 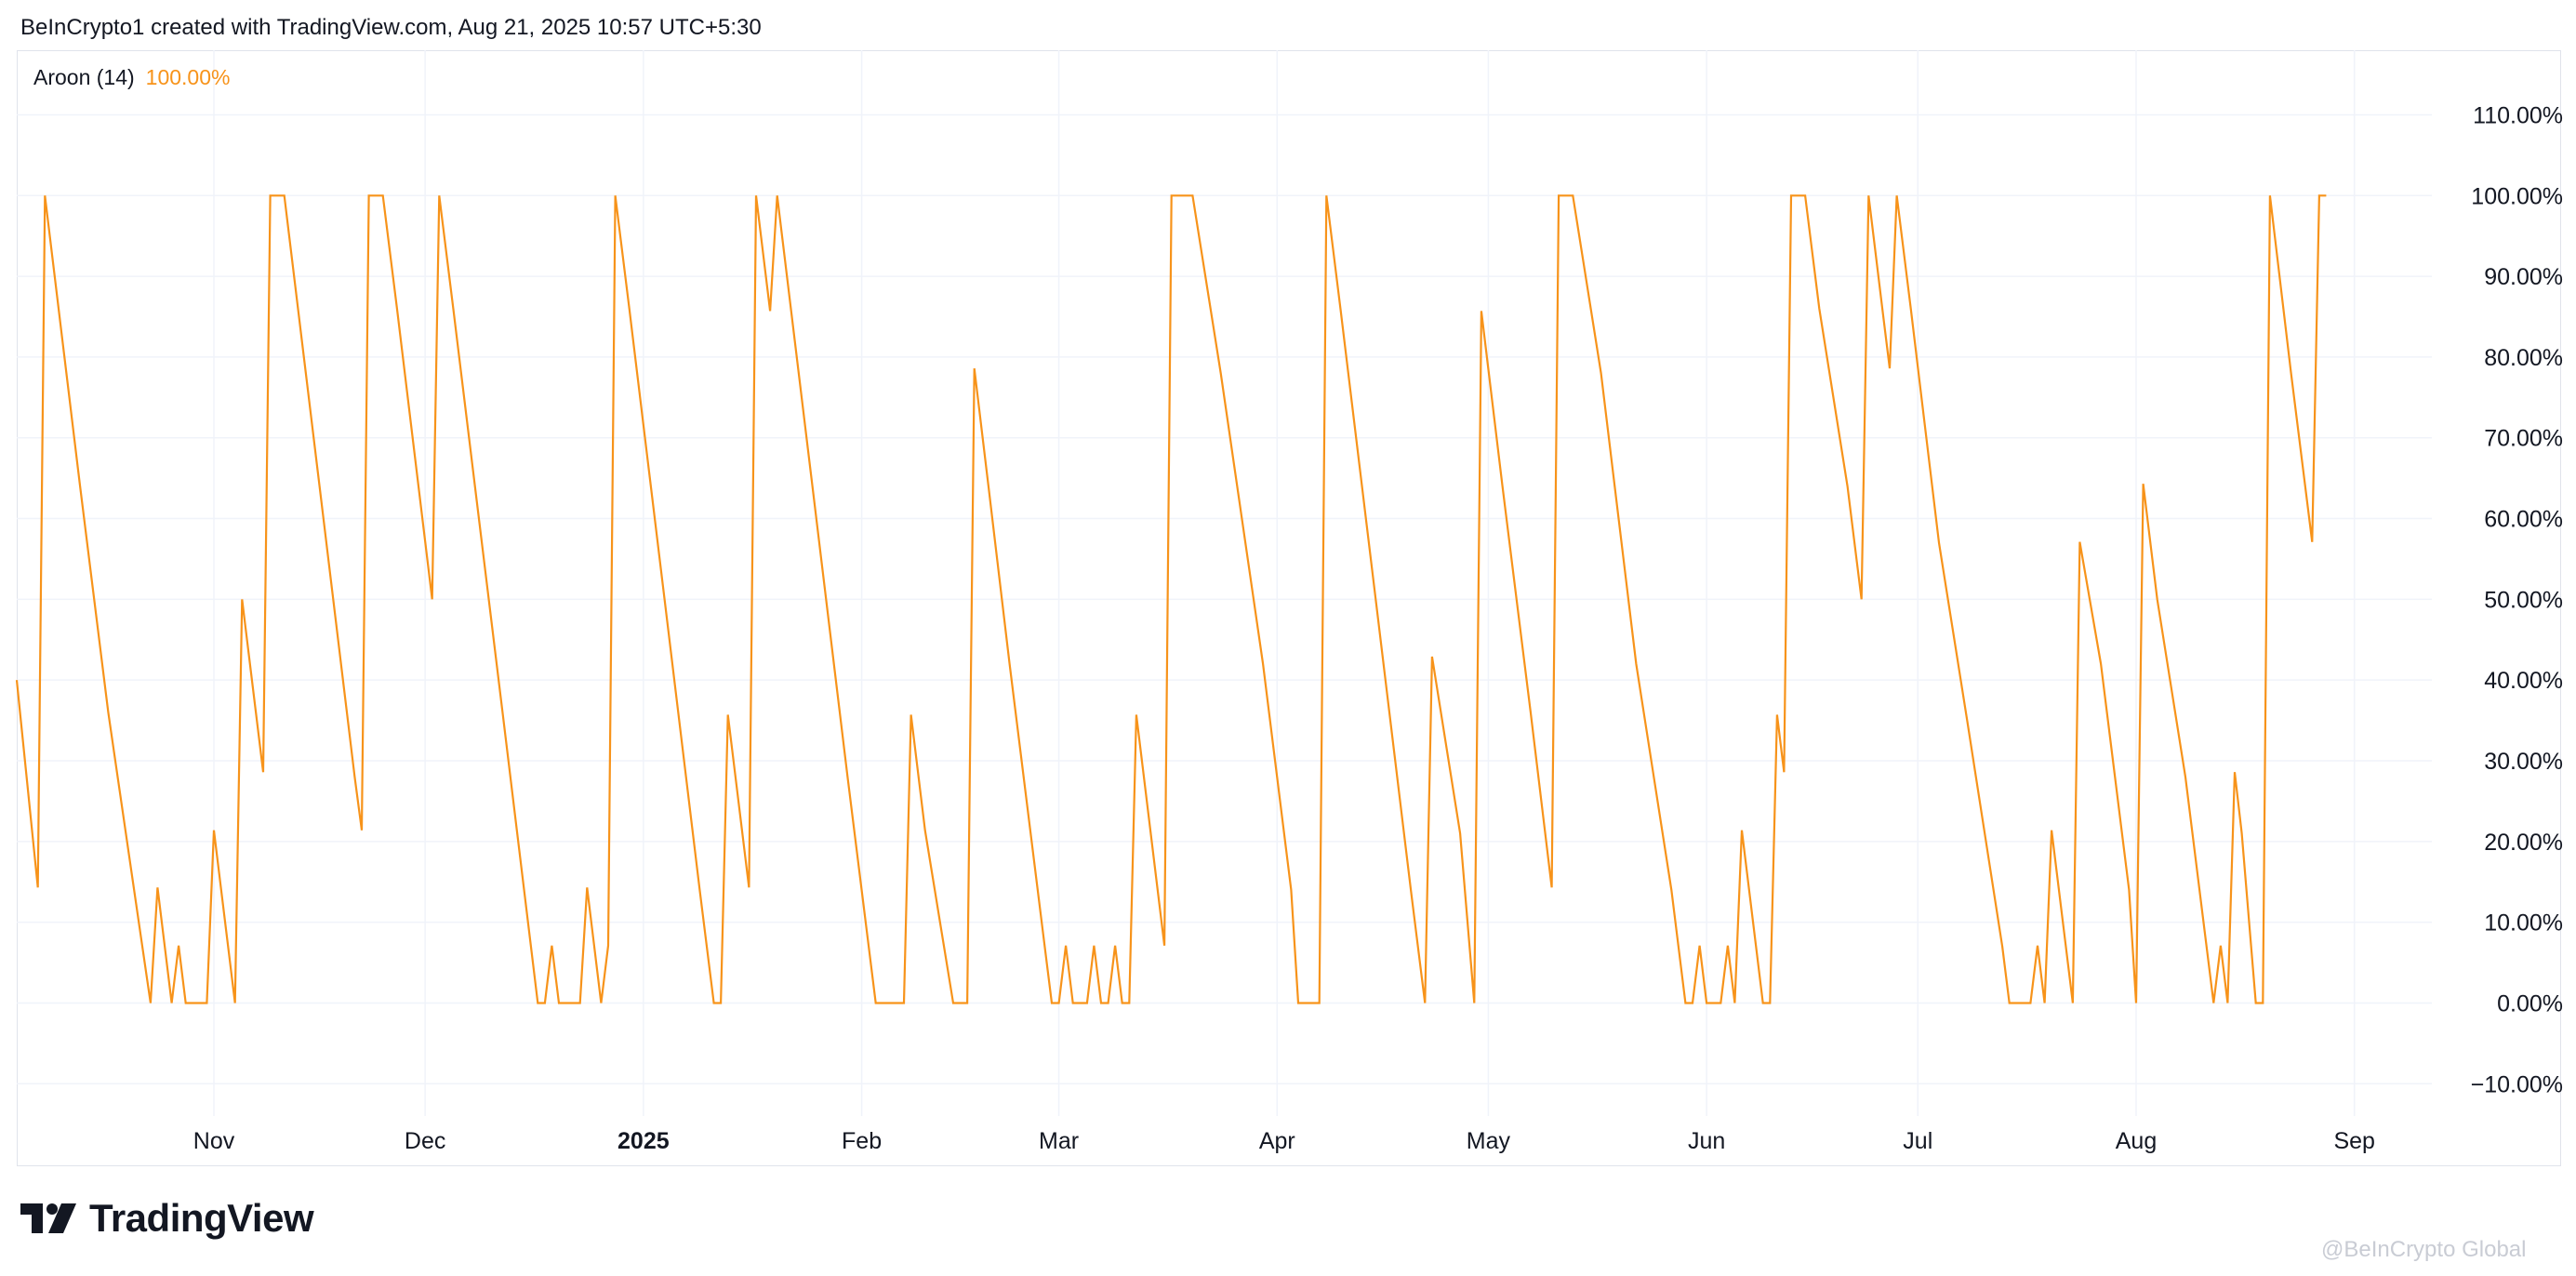 I want to click on y-tick-label: 80.00%, so click(x=2523, y=358).